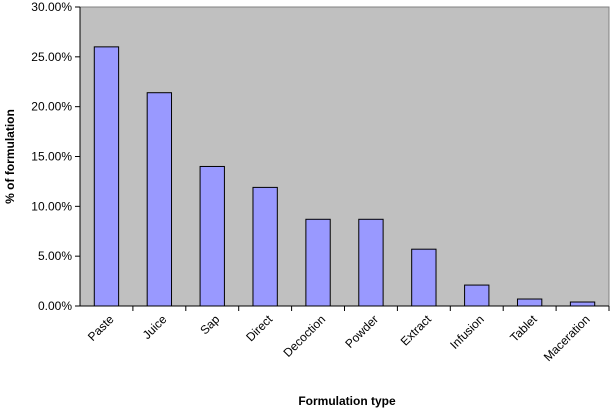  What do you see at coordinates (305, 336) in the screenshot?
I see `x-tick-label: Decoction` at bounding box center [305, 336].